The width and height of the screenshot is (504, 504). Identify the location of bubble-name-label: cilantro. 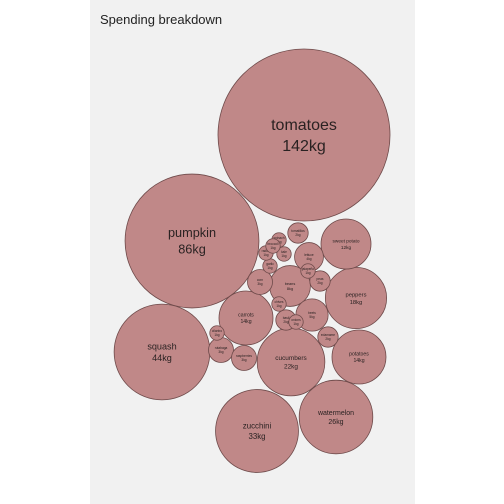
(217, 331).